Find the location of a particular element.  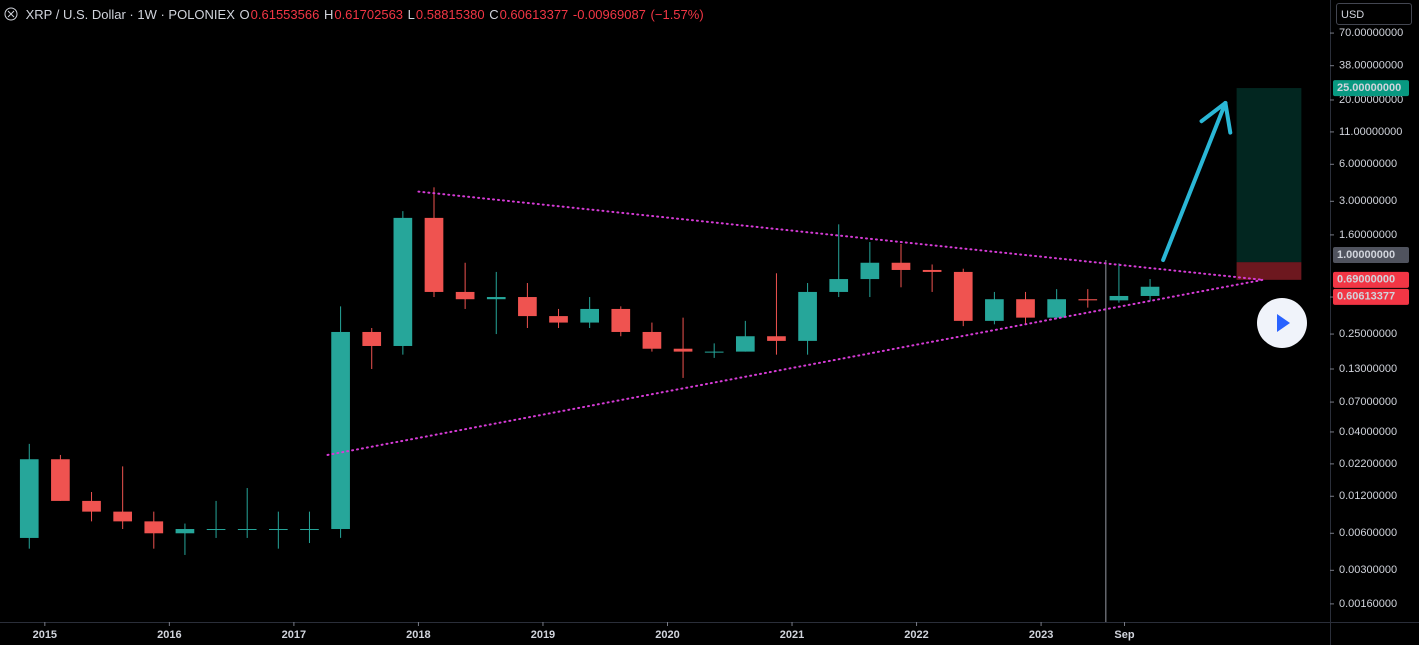

y-tick-label: 70.00000000 is located at coordinates (1371, 33).